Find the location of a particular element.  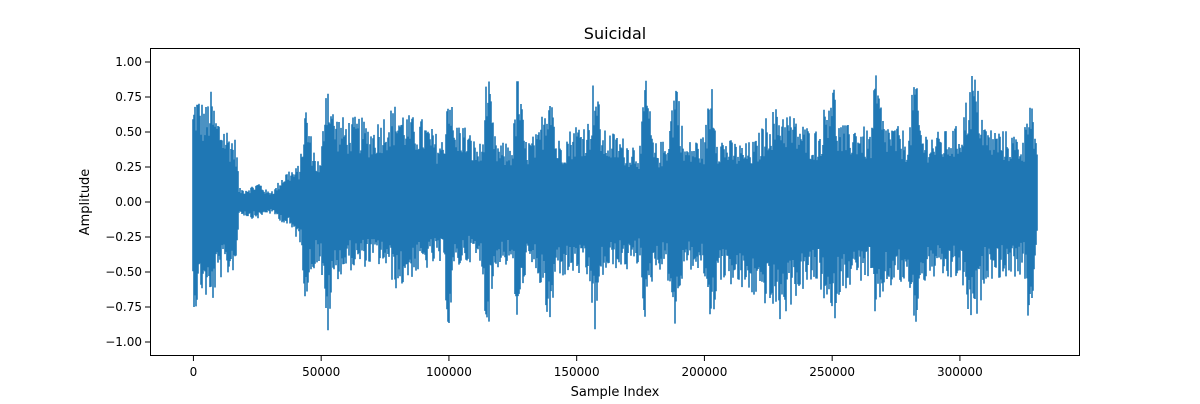

y-tick-label: 0.00 is located at coordinates (128, 202).